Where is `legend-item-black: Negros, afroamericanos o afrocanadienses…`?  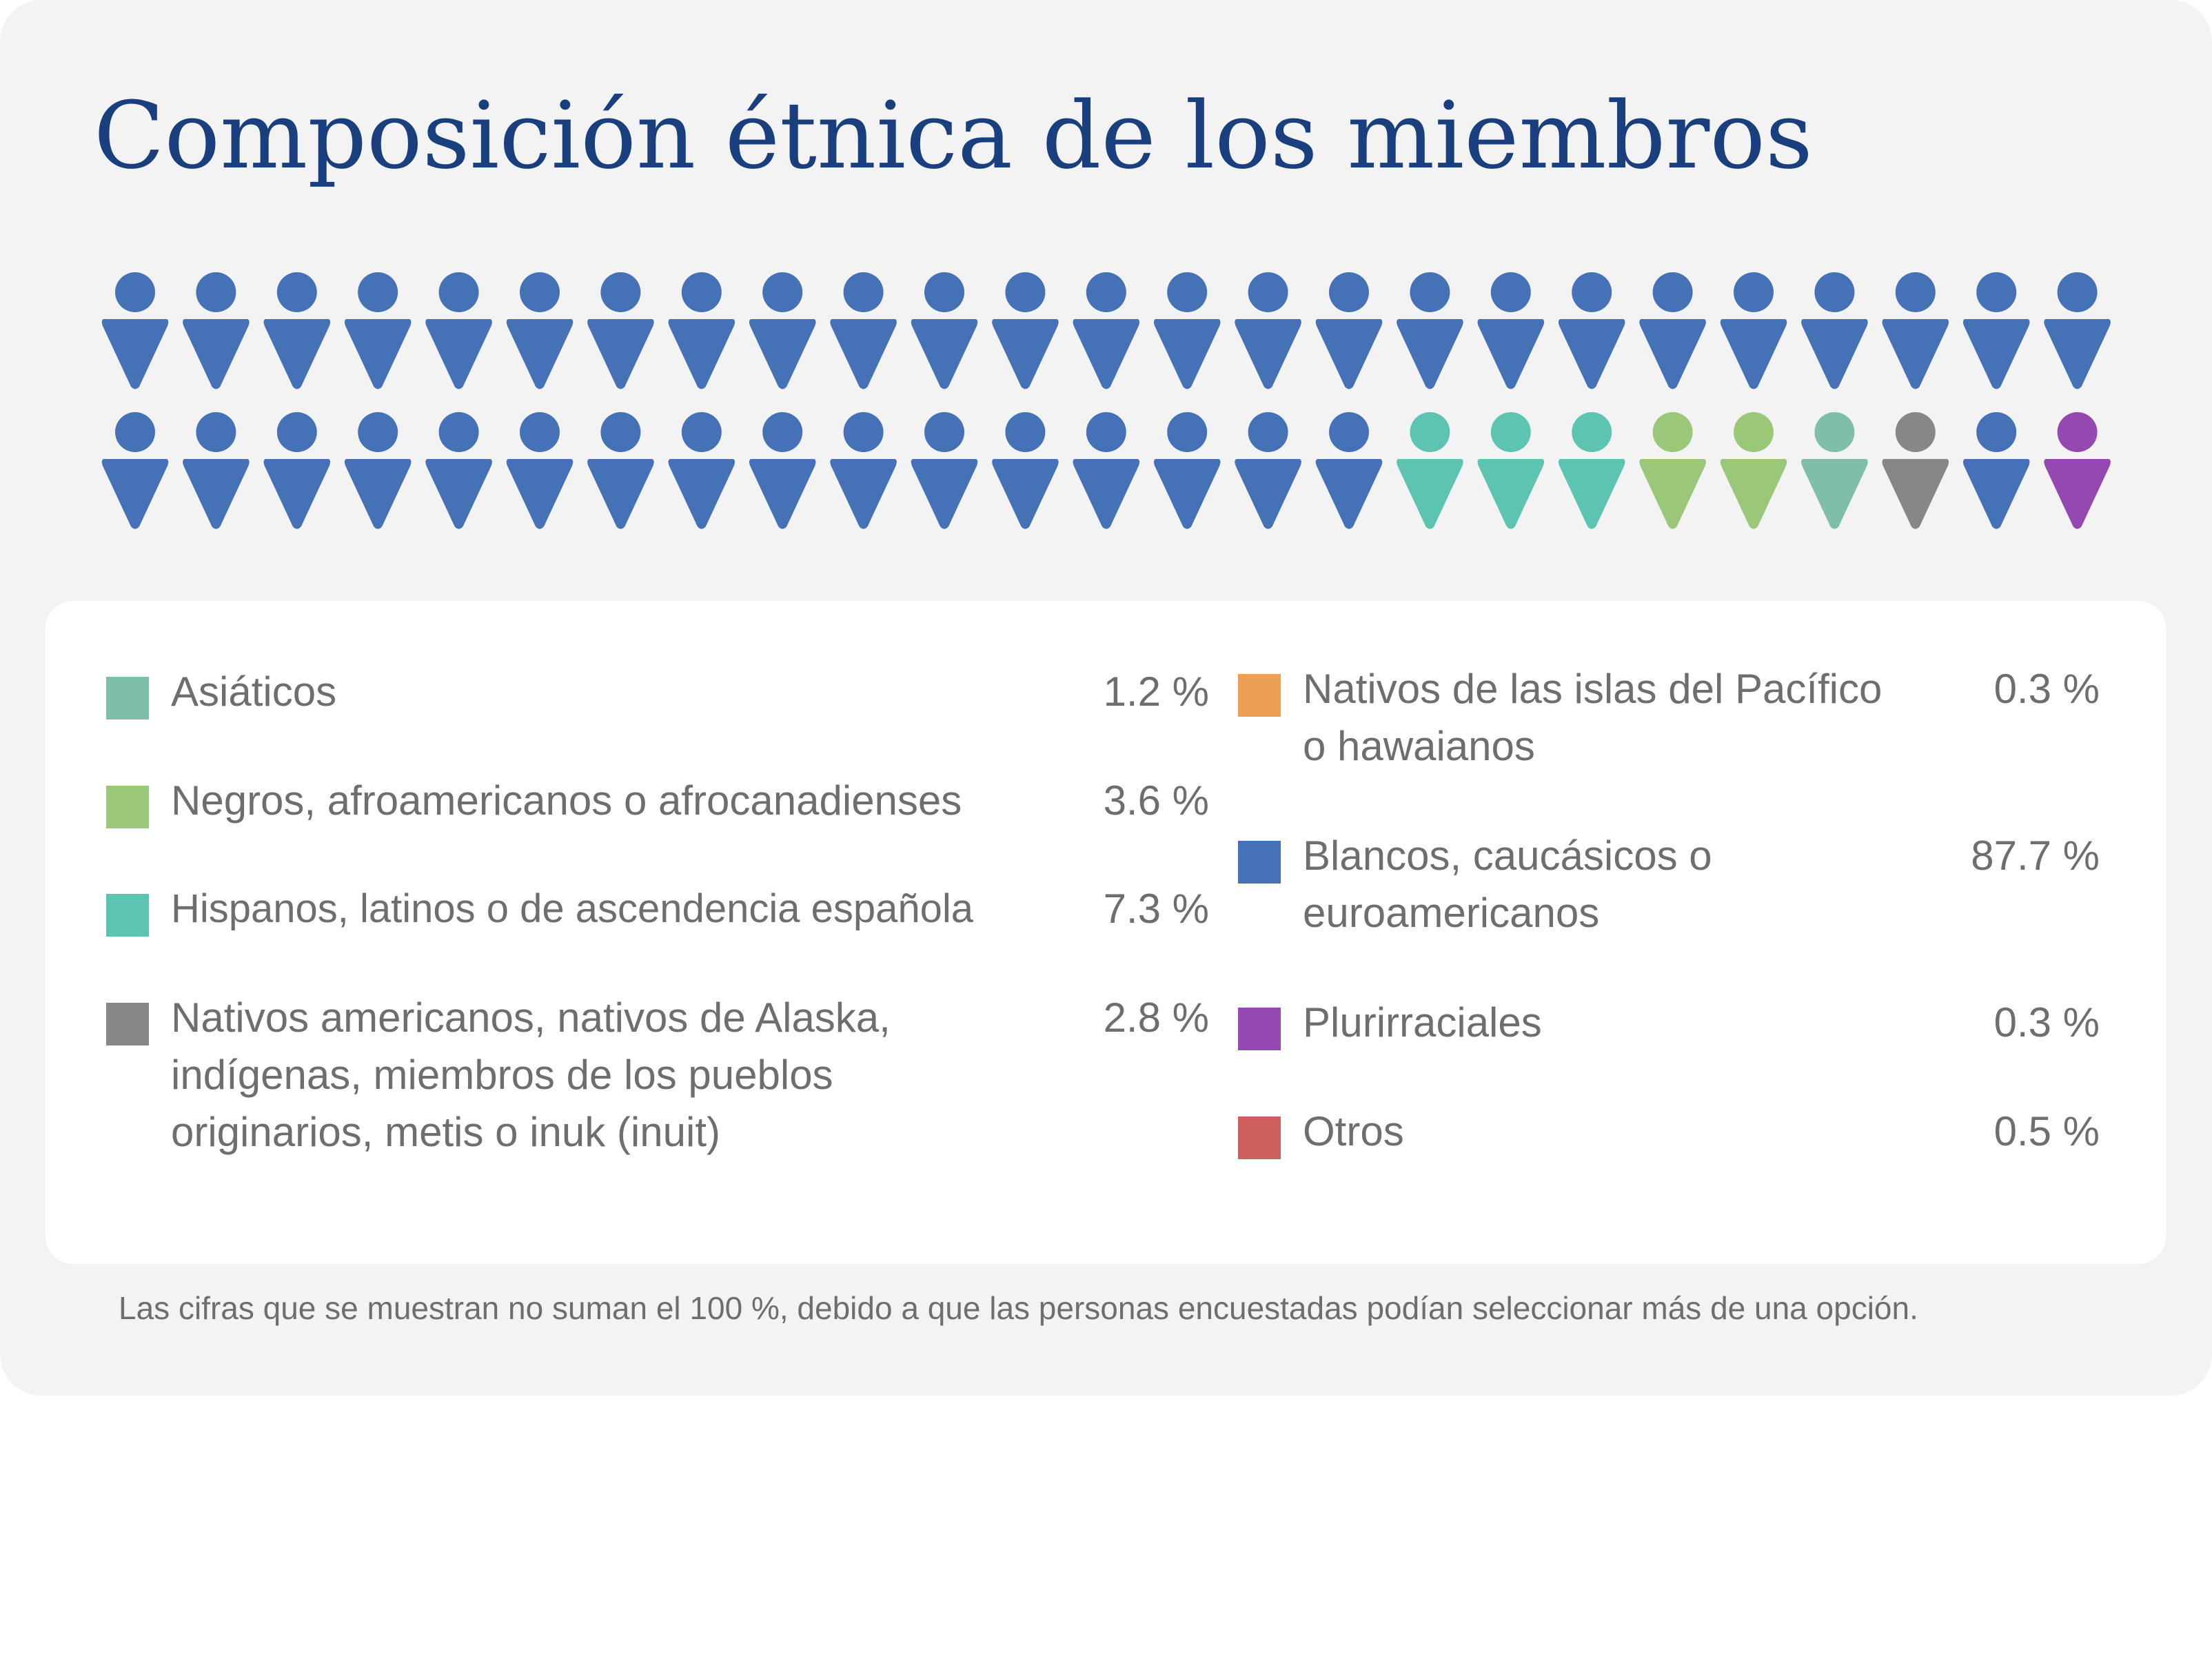
legend-item-black: Negros, afroamericanos o afrocanadienses… is located at coordinates (657, 803).